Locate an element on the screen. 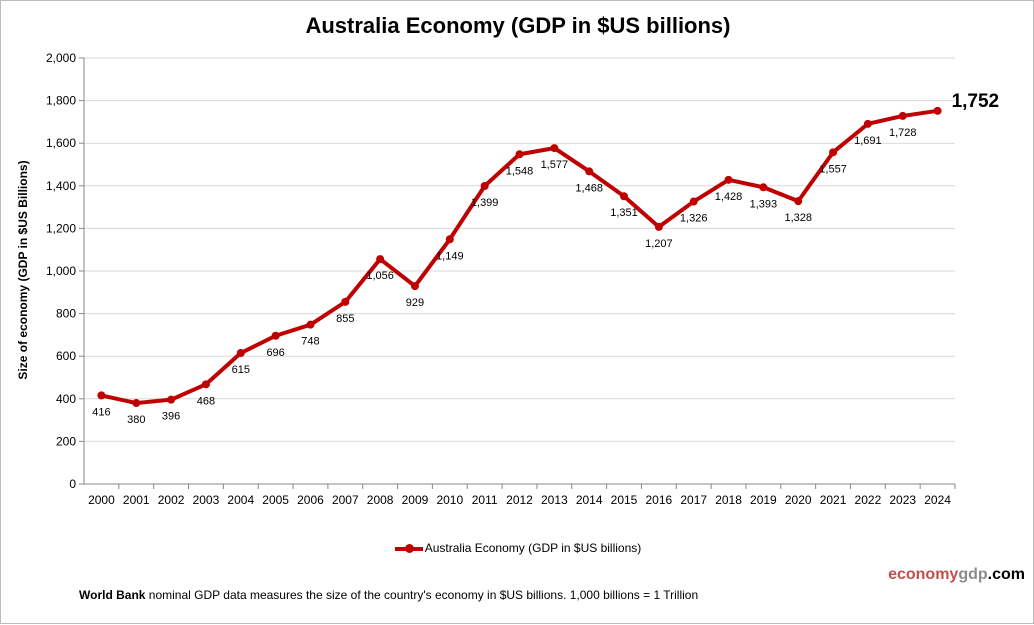  y-tick-label: 1,000 is located at coordinates (61, 271).